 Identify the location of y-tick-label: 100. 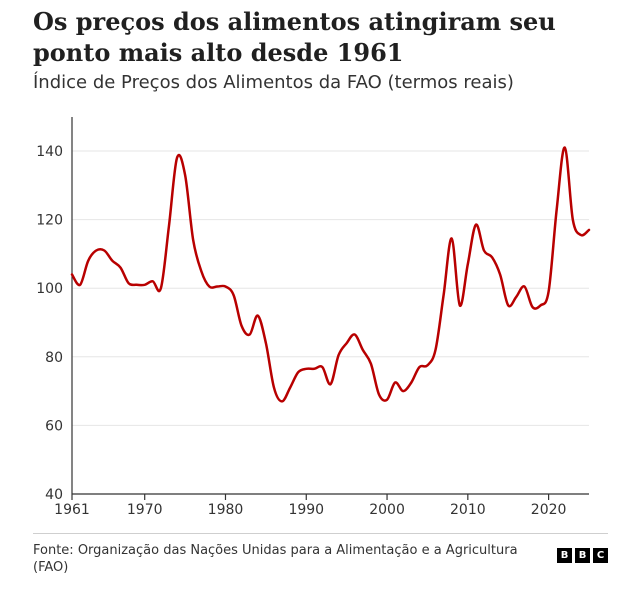
(49, 289).